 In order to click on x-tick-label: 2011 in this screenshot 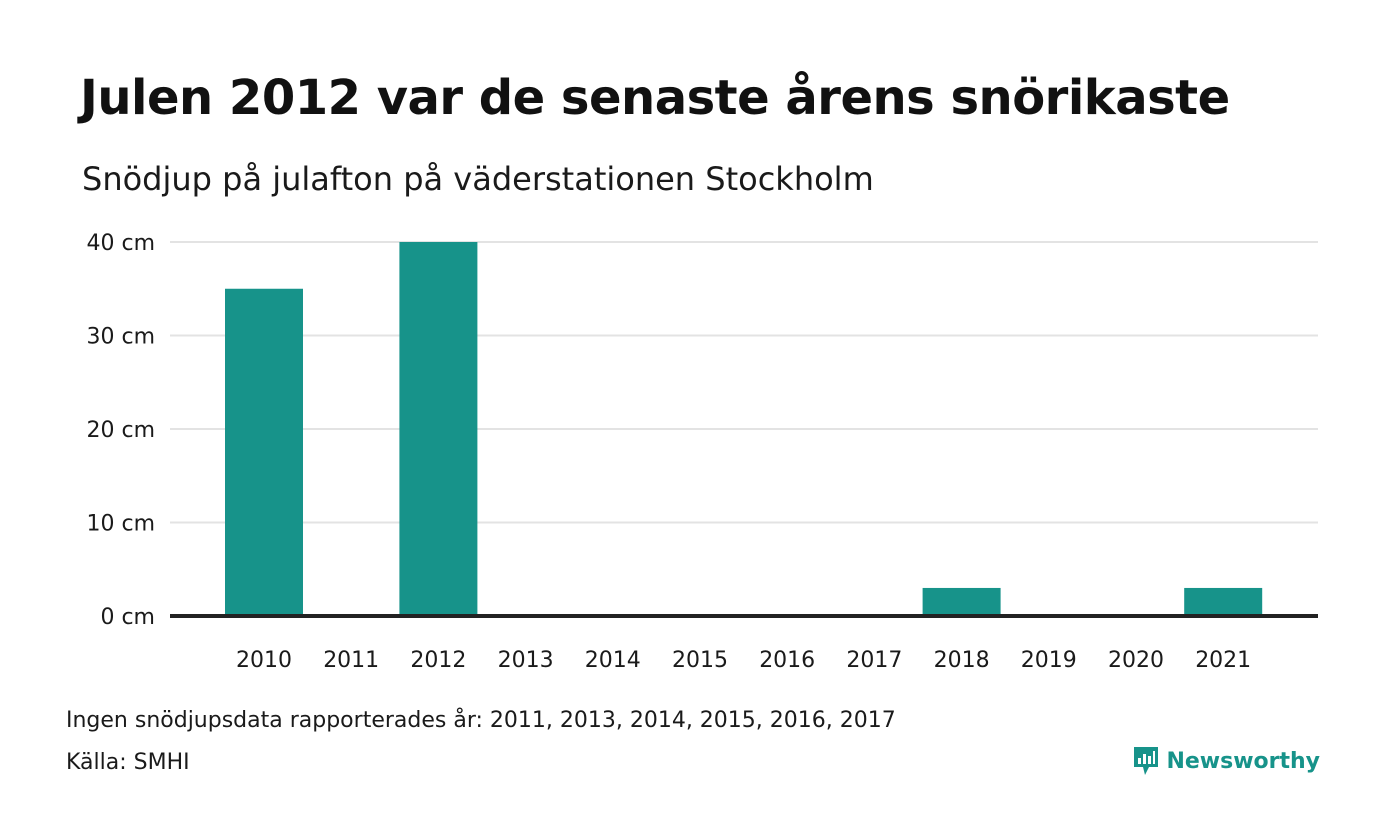, I will do `click(351, 660)`.